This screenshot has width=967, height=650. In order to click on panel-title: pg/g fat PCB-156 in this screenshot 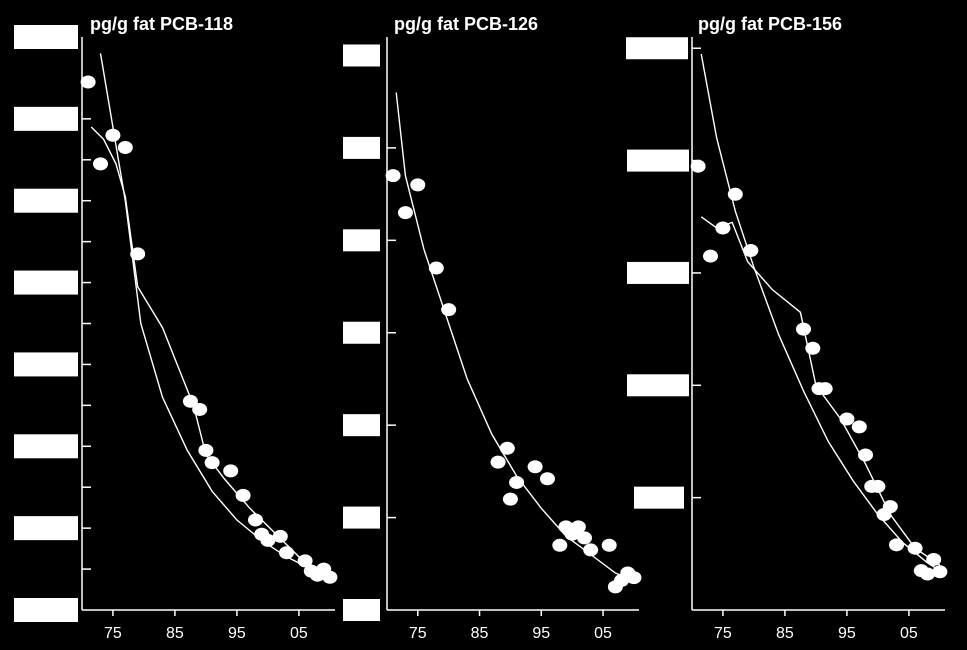, I will do `click(770, 24)`.